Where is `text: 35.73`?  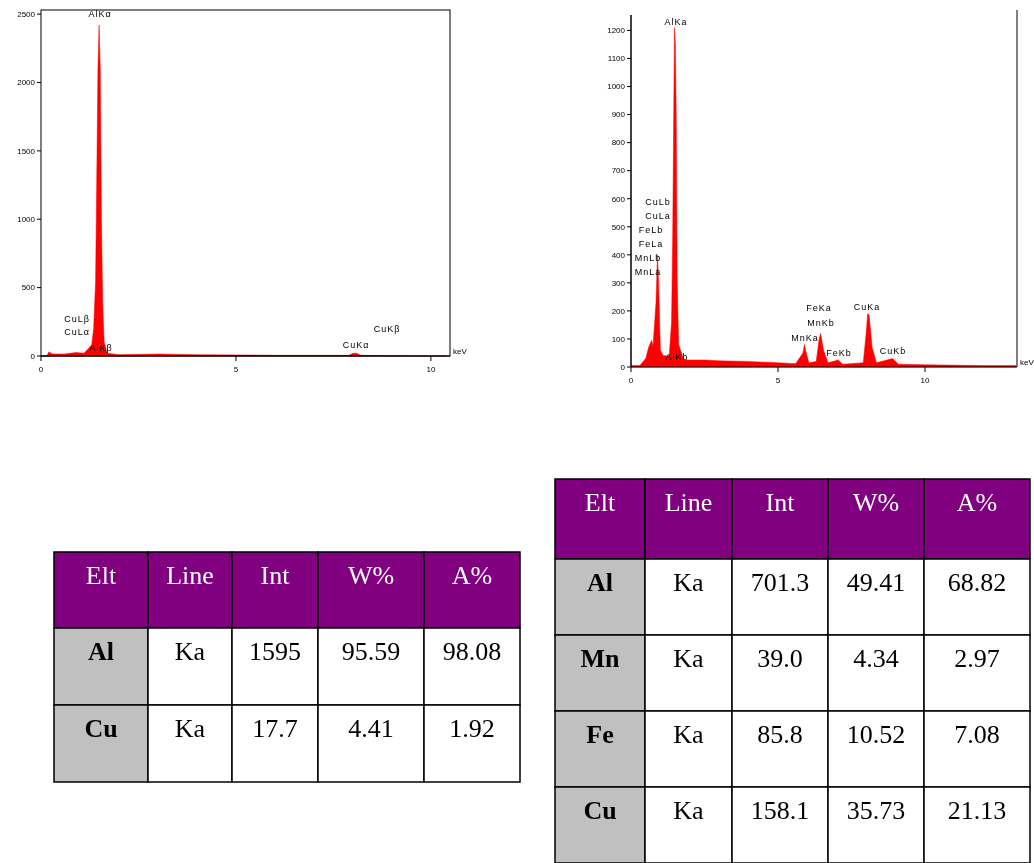
text: 35.73 is located at coordinates (876, 810).